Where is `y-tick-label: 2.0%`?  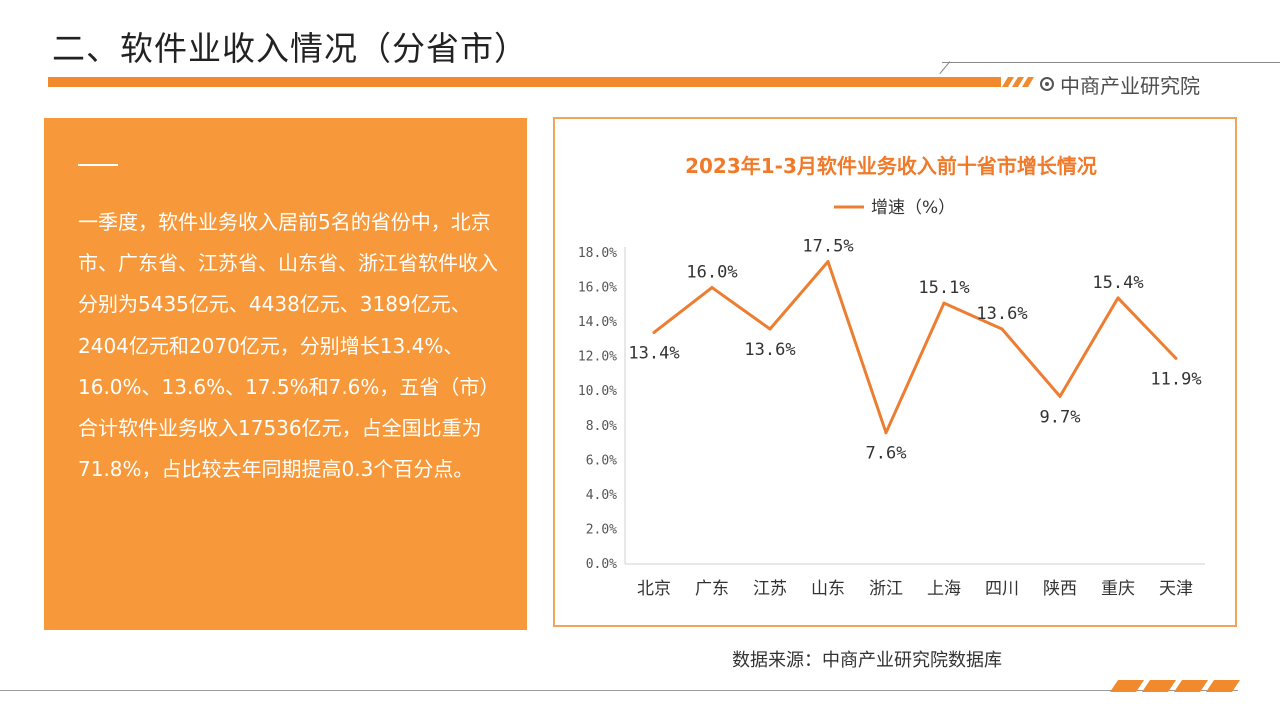
y-tick-label: 2.0% is located at coordinates (601, 529).